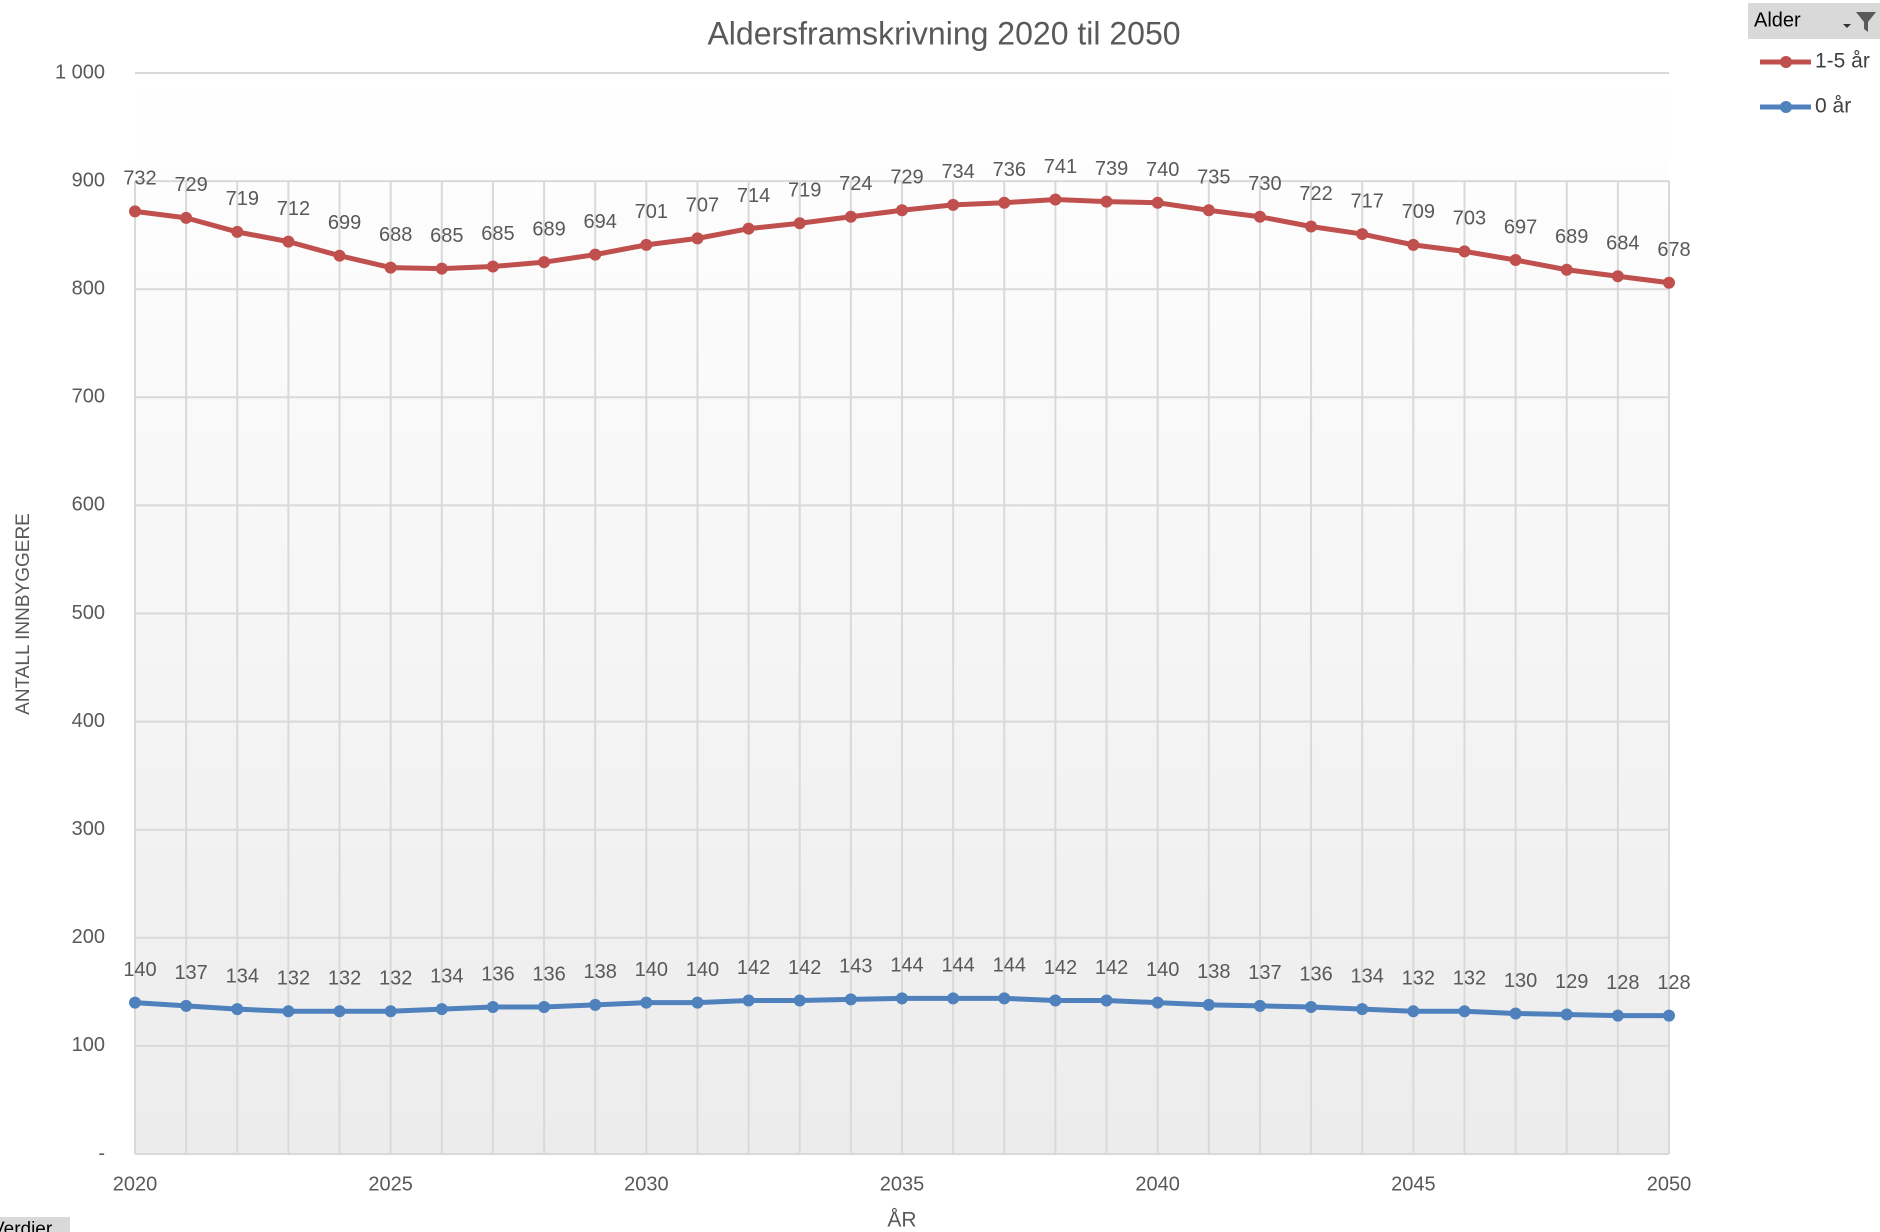  What do you see at coordinates (88, 721) in the screenshot?
I see `y-tick-label: 400` at bounding box center [88, 721].